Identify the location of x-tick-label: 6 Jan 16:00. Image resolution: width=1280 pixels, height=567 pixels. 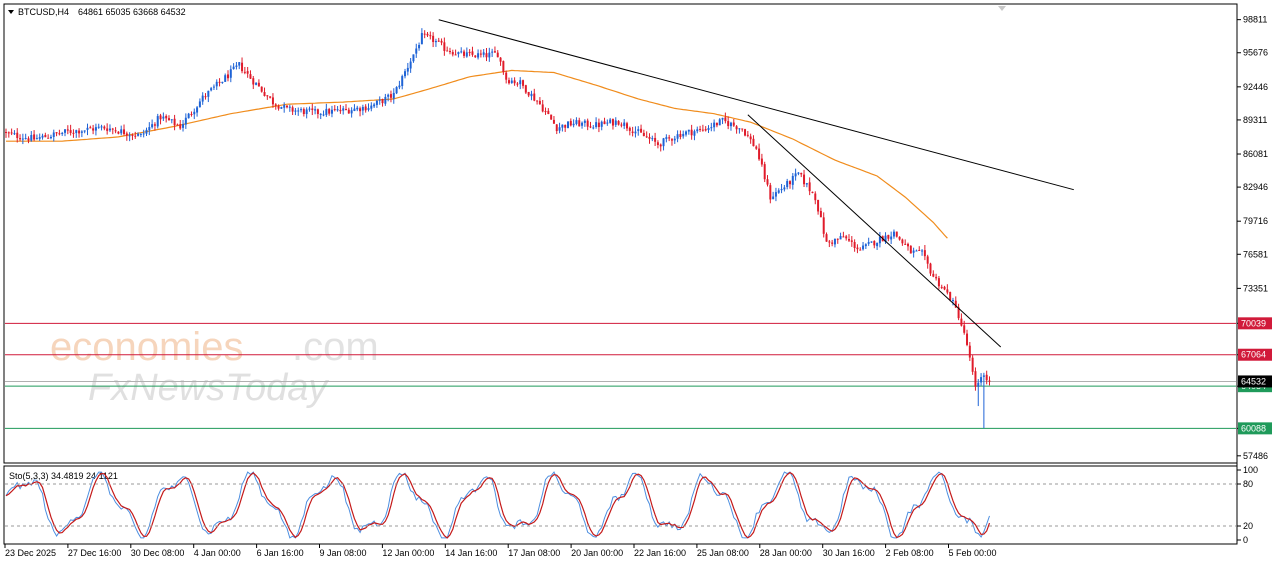
(280, 553).